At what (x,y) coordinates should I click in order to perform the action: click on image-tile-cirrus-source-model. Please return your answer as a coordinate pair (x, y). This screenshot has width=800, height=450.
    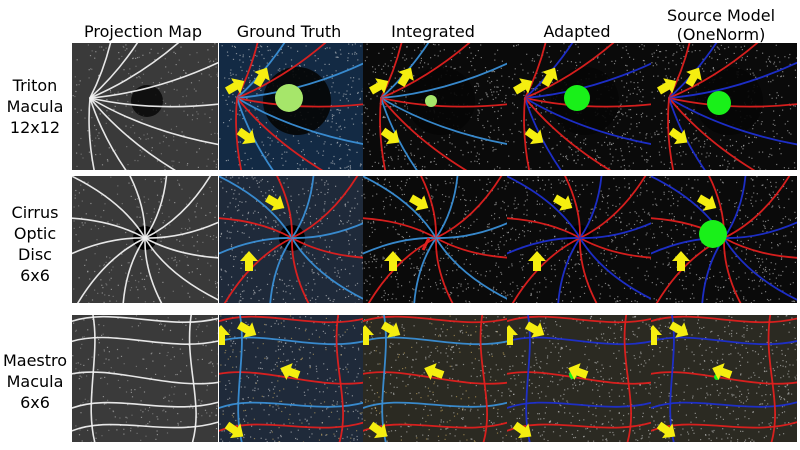
    Looking at the image, I should click on (724, 239).